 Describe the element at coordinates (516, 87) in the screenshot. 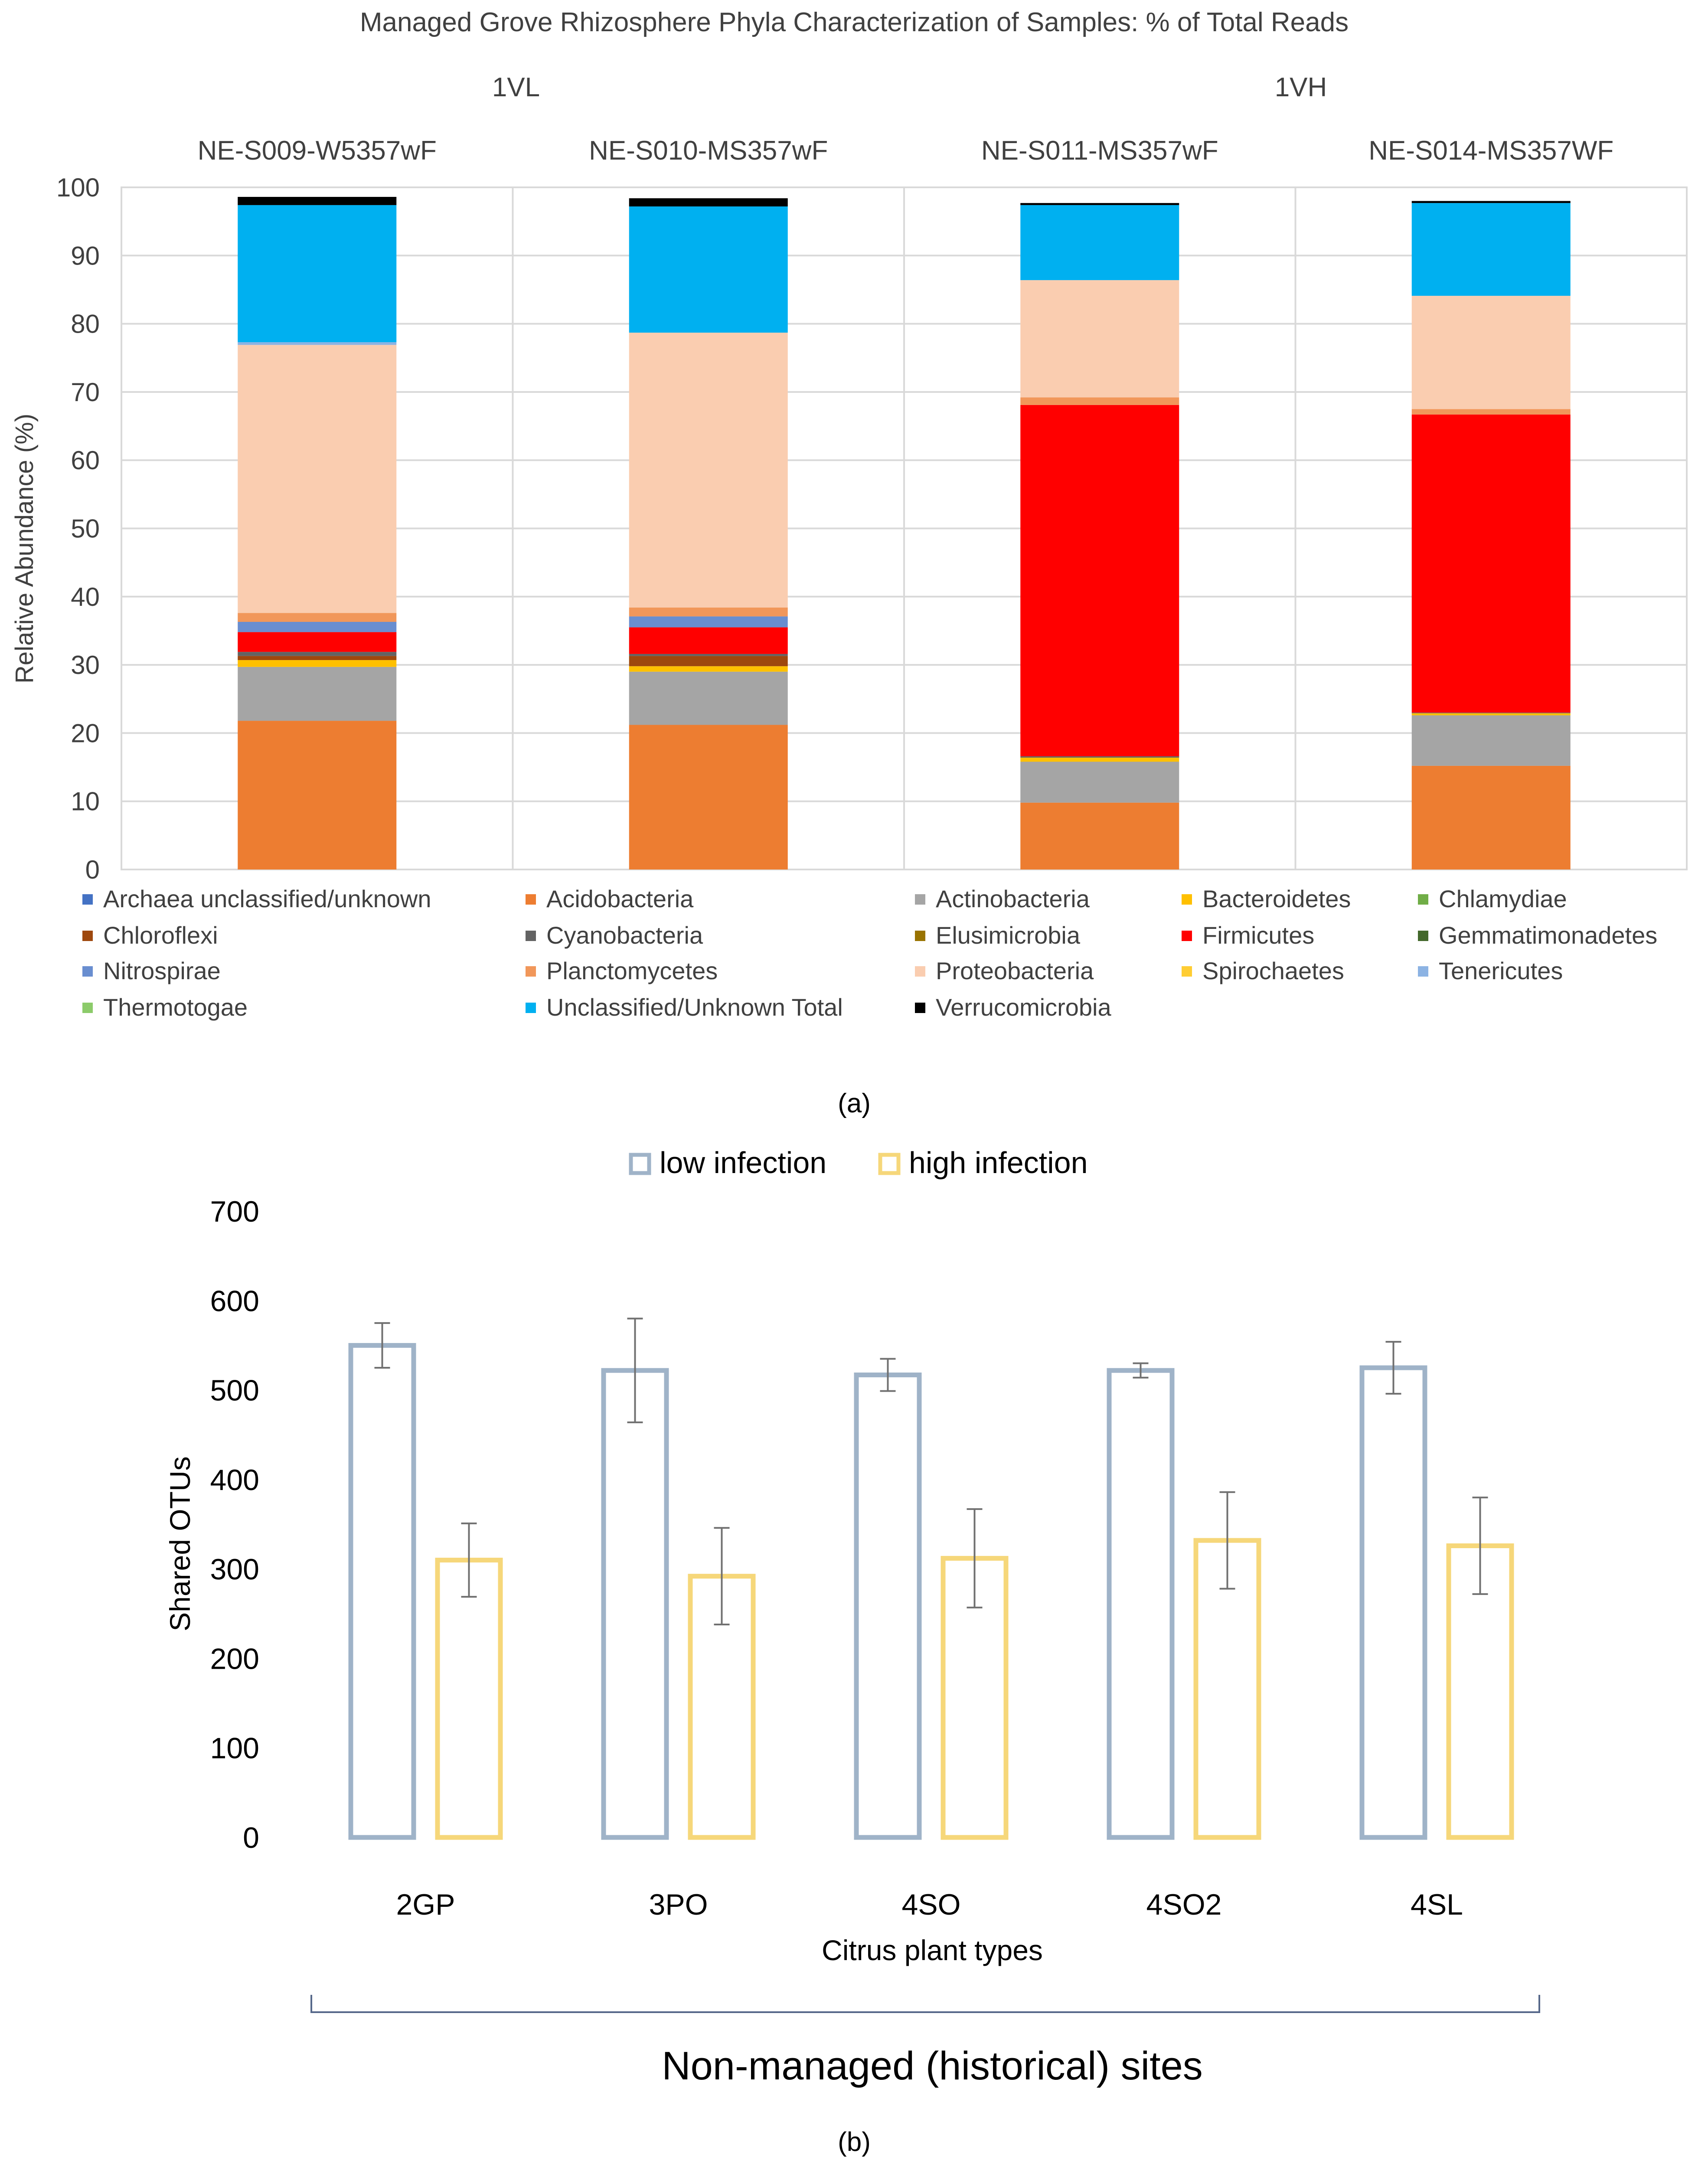

I see `group-label-1vl: 1VL` at that location.